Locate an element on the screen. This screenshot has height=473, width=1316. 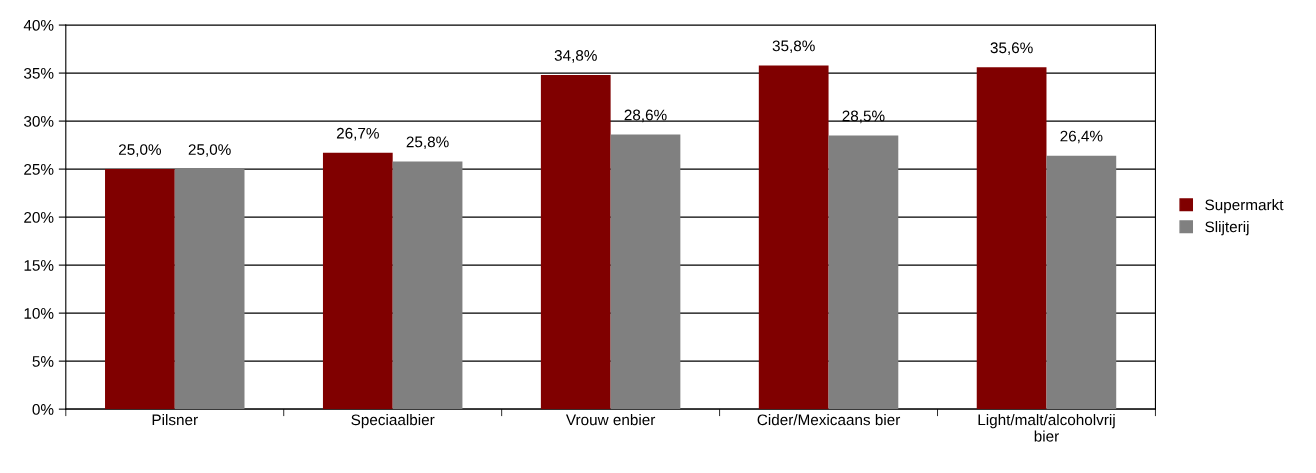
y-tick-label: 20% is located at coordinates (39, 217).